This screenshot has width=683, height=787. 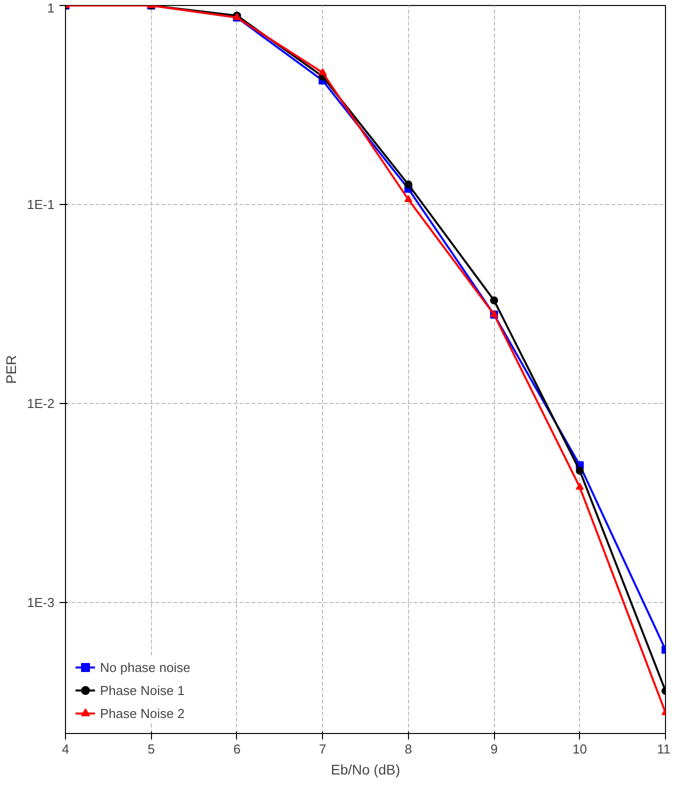 I want to click on y-tick-label: 1, so click(x=51, y=8).